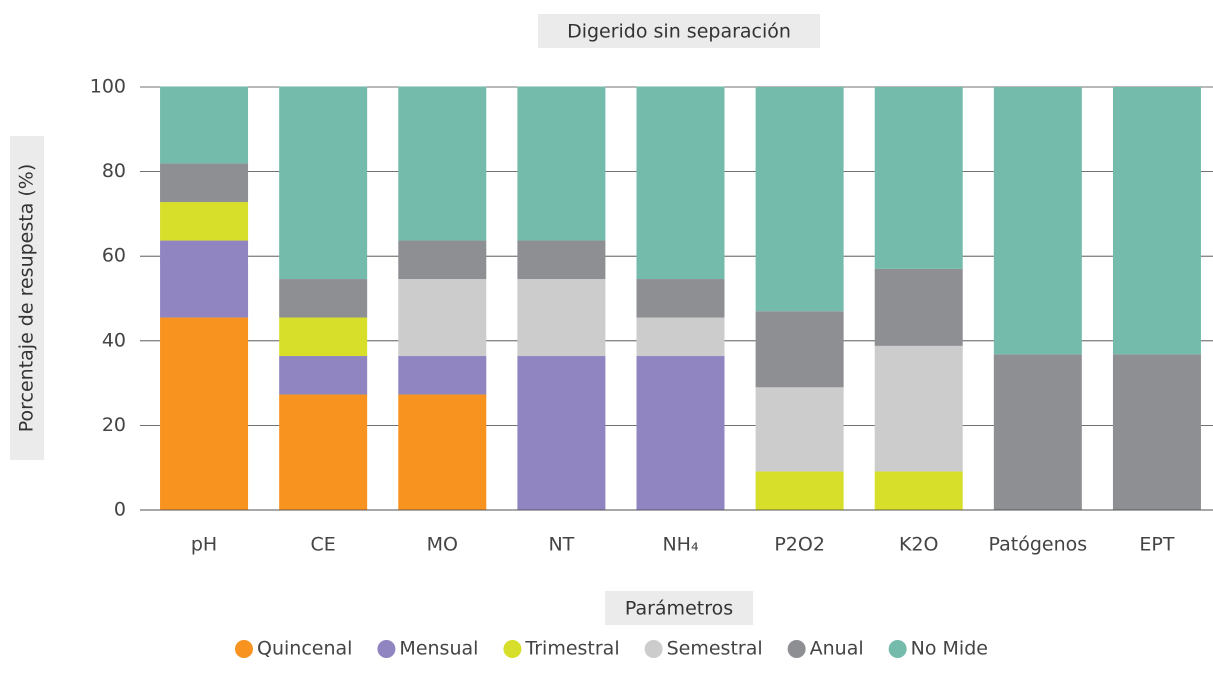 This screenshot has height=686, width=1213. What do you see at coordinates (799, 545) in the screenshot?
I see `x-tick-label: P2O2` at bounding box center [799, 545].